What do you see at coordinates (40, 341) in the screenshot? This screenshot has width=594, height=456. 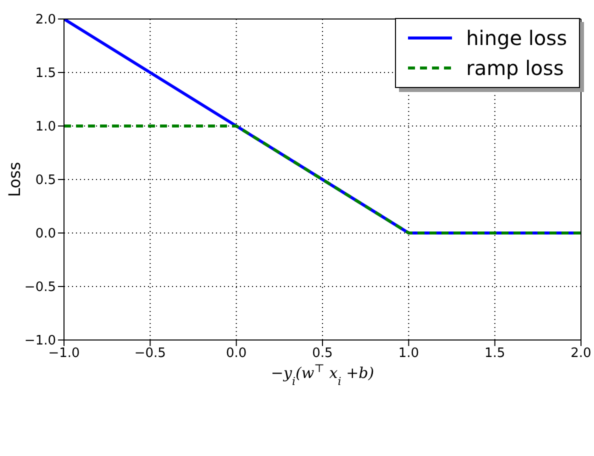 I see `y-tick-label: −1.0` at bounding box center [40, 341].